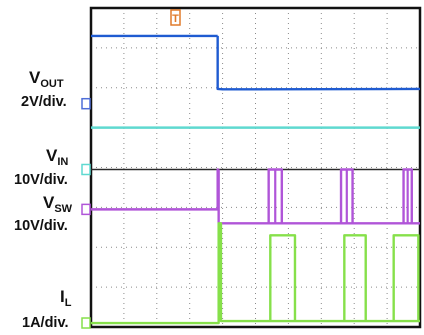 Image resolution: width=424 pixels, height=335 pixels. Describe the element at coordinates (35, 77) in the screenshot. I see `vout-label-main: V` at that location.